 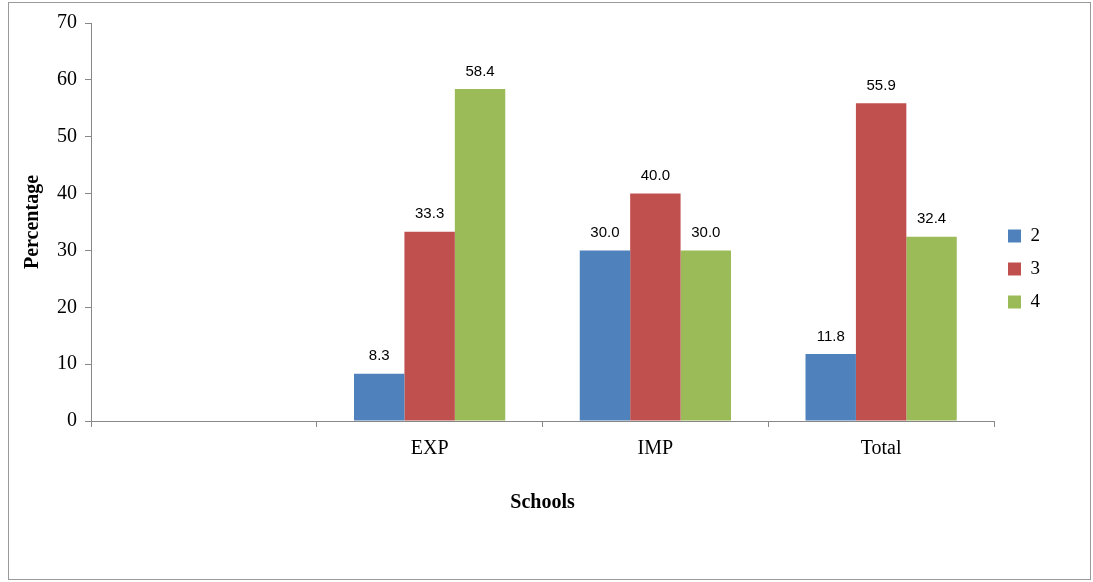 What do you see at coordinates (542, 501) in the screenshot?
I see `x-axis-title: Schools` at bounding box center [542, 501].